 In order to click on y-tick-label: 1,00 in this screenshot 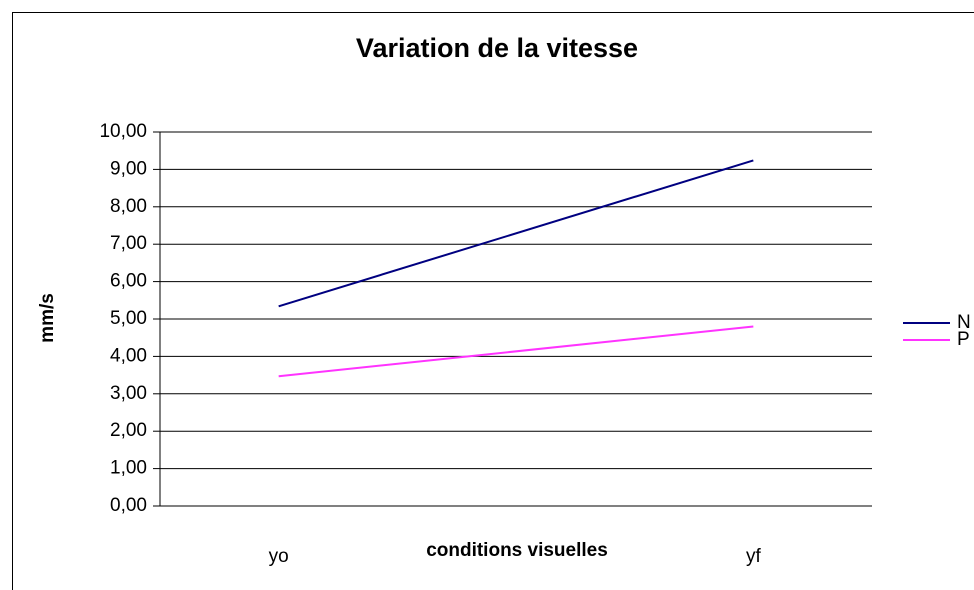, I will do `click(128, 468)`.